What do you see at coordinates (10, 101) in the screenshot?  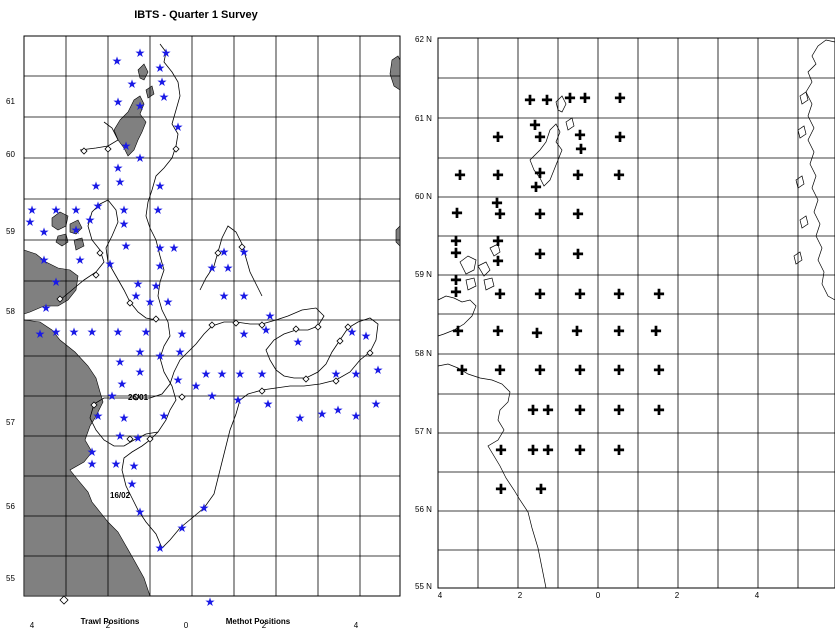 I see `left-lat-label: 61` at bounding box center [10, 101].